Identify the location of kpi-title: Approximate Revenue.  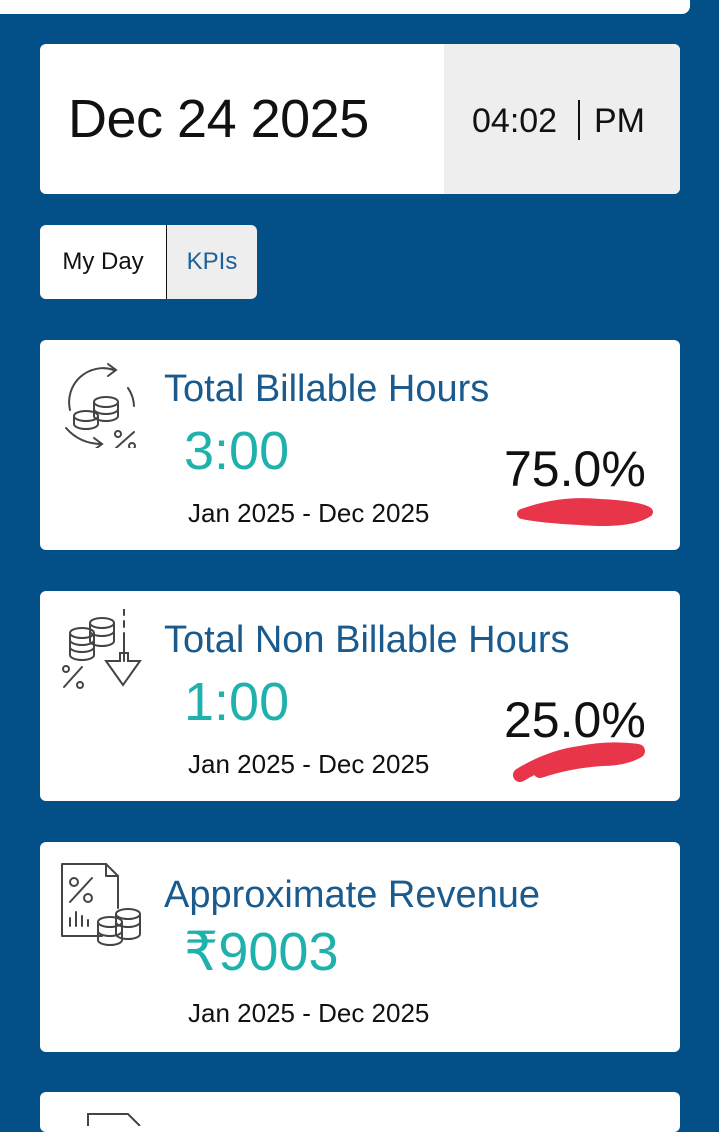
(352, 895).